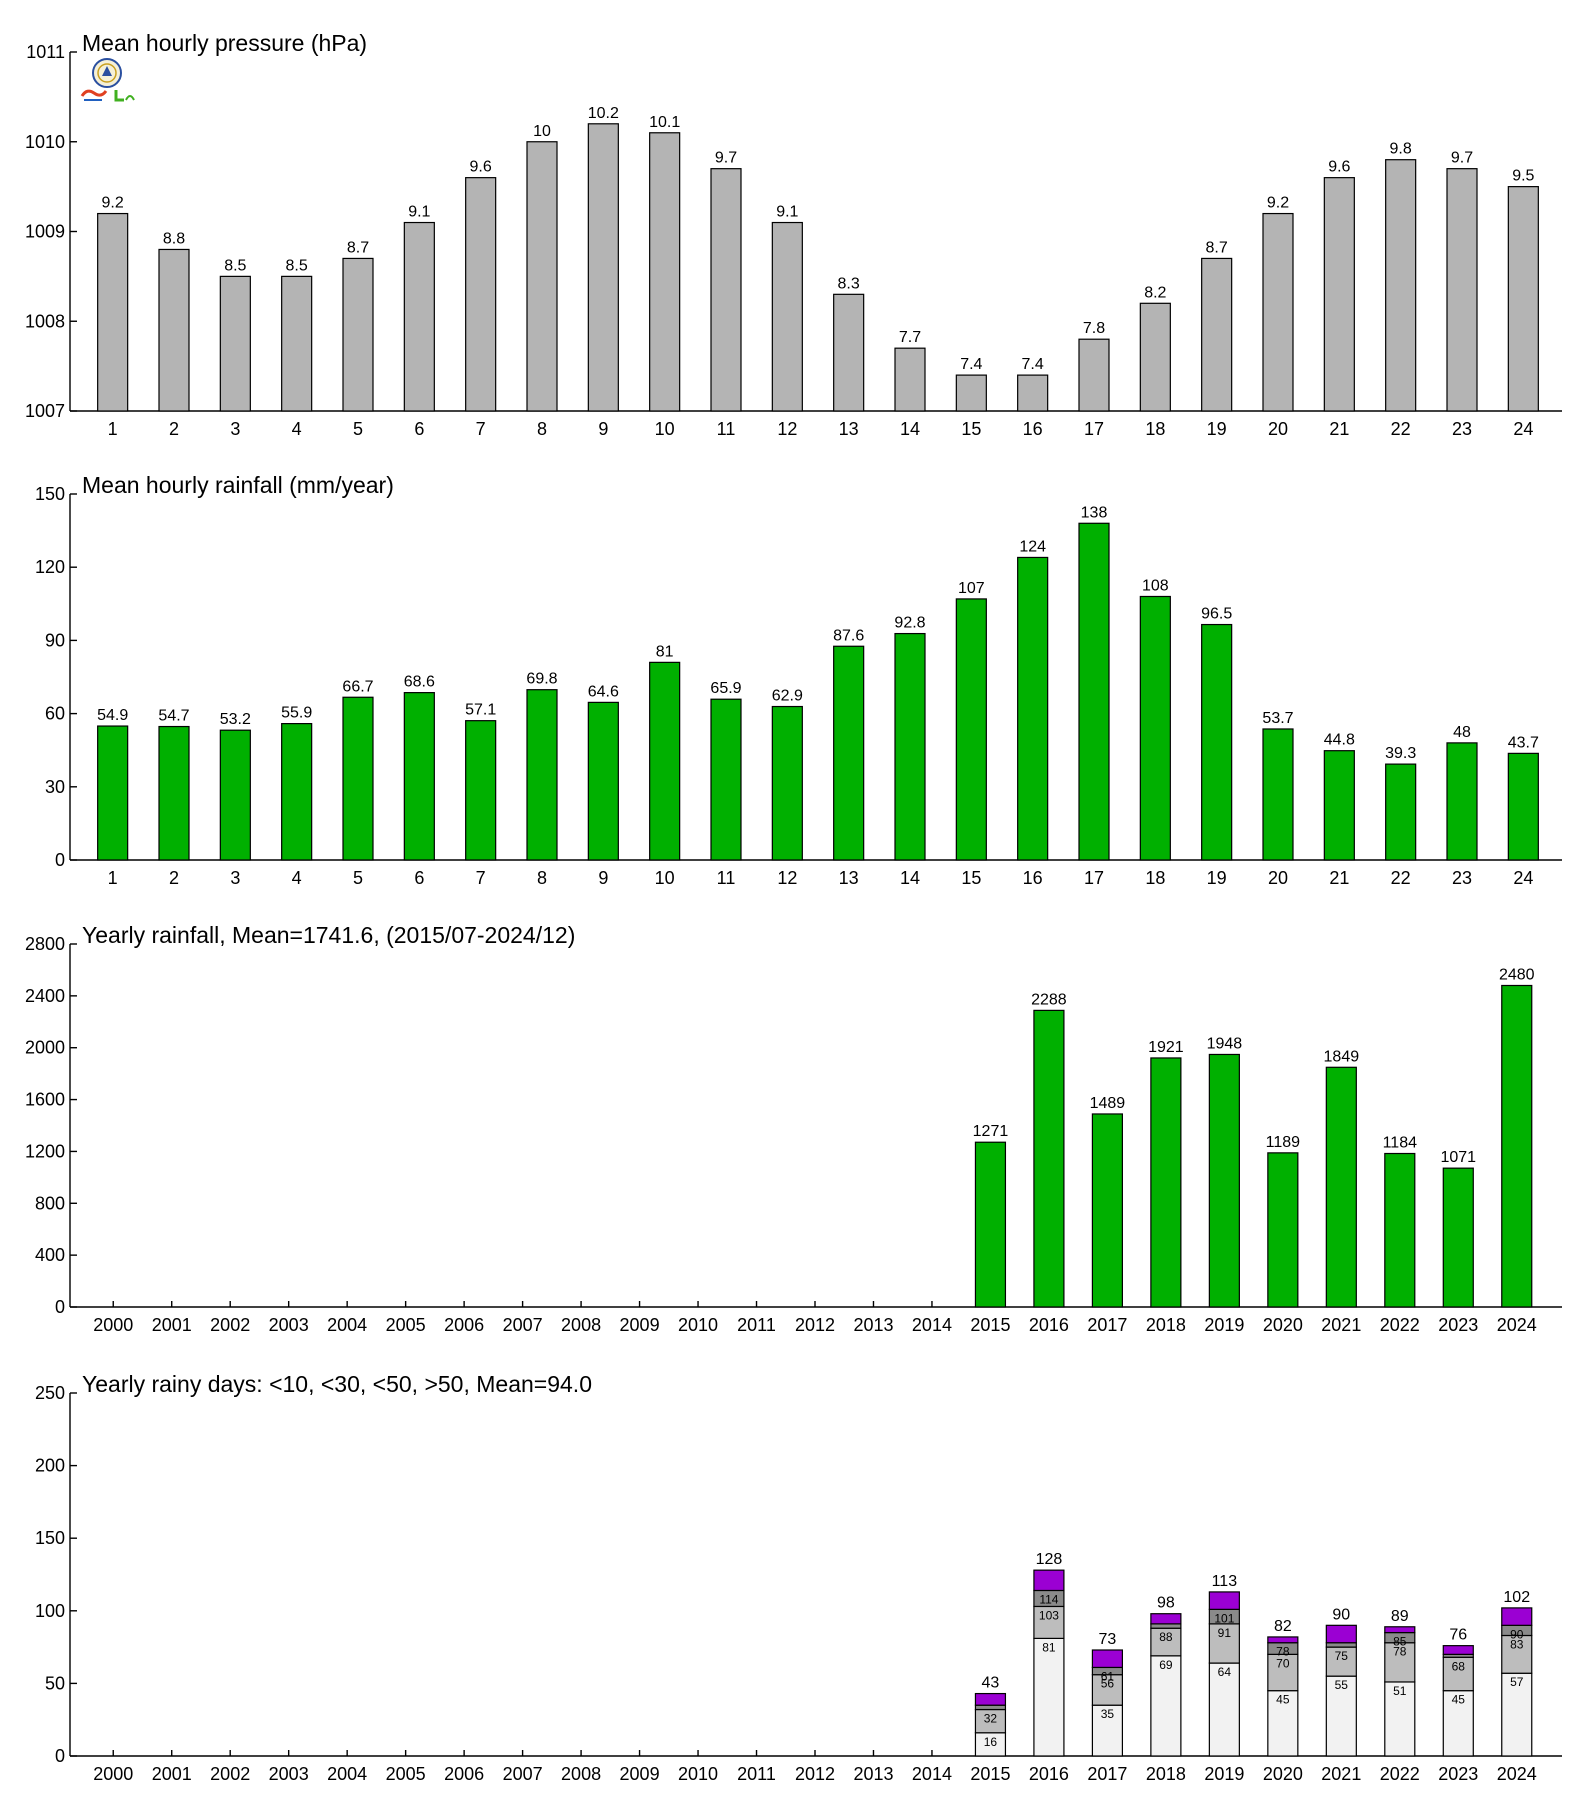  Describe the element at coordinates (357, 686) in the screenshot. I see `data-label: 66.7` at that location.